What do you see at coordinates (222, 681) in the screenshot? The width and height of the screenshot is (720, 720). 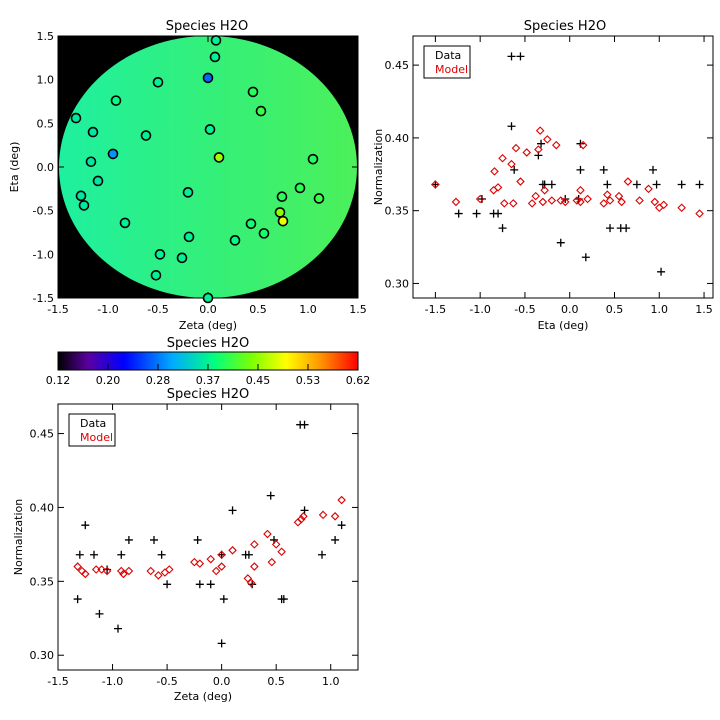 I see `zeta-xtick-label: 0.0` at bounding box center [222, 681].